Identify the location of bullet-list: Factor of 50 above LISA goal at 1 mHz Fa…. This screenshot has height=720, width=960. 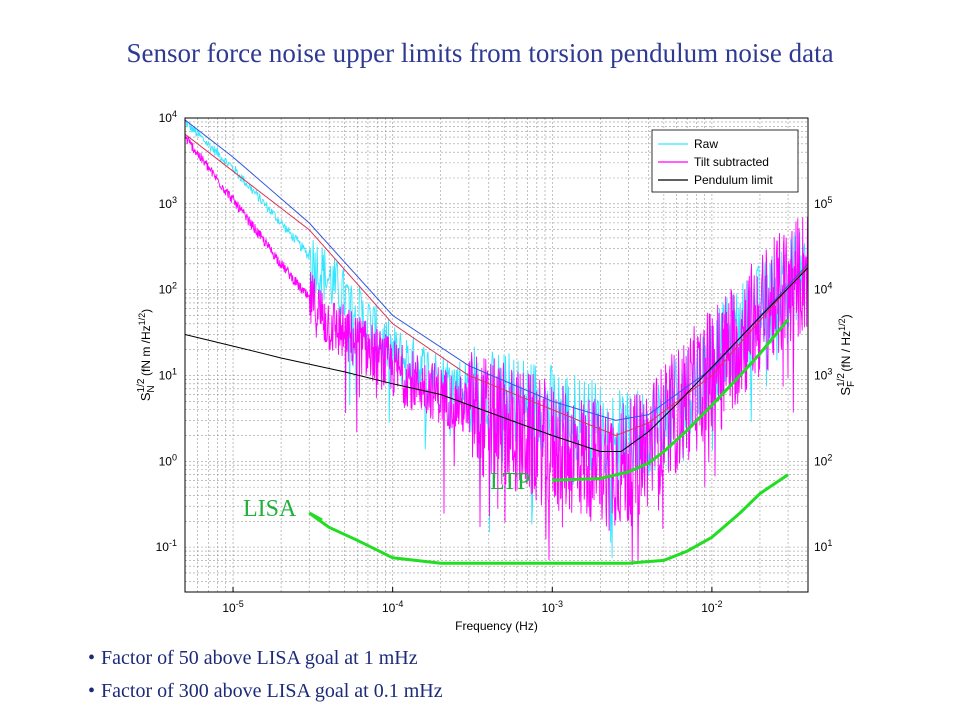
(265, 675).